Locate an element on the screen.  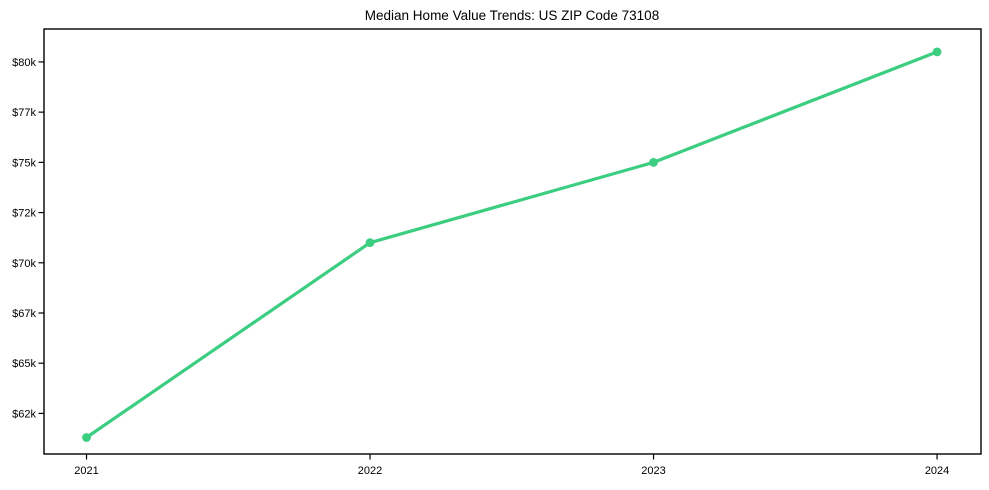
x-tick-label: 2024 is located at coordinates (937, 471).